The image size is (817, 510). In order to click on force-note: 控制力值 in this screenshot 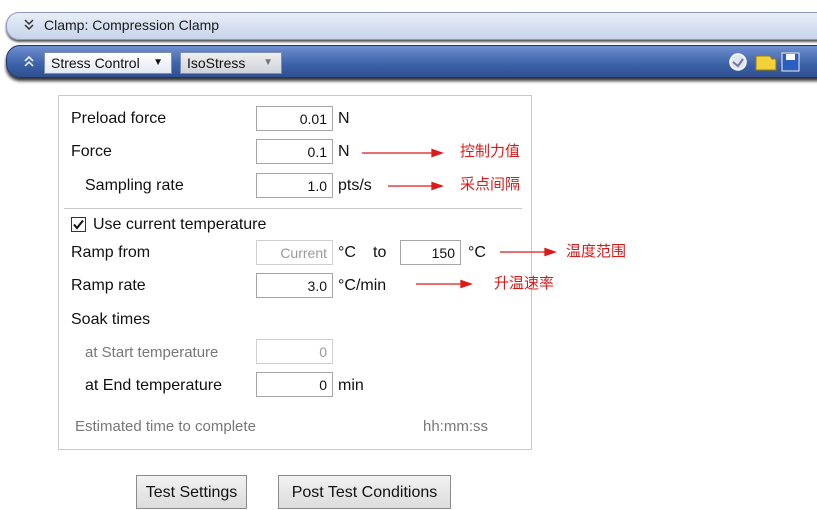, I will do `click(490, 151)`.